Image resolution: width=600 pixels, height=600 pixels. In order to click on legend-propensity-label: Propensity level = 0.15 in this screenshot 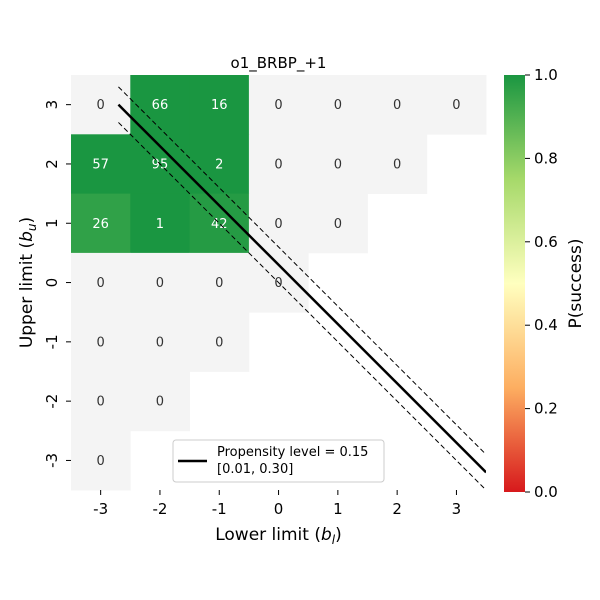, I will do `click(292, 452)`.